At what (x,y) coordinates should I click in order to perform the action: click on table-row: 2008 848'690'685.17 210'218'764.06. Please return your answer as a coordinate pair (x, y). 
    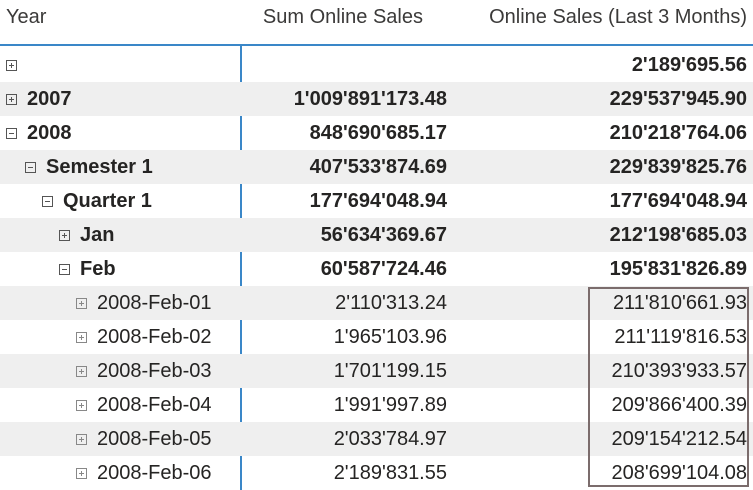
    Looking at the image, I should click on (376, 133).